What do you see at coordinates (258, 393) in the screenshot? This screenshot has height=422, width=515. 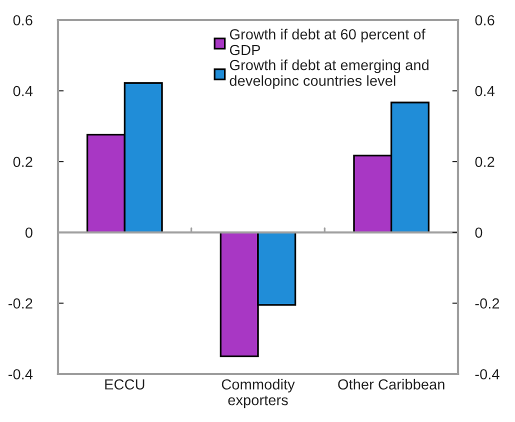 I see `x-tick-label: Commodity exporters` at bounding box center [258, 393].